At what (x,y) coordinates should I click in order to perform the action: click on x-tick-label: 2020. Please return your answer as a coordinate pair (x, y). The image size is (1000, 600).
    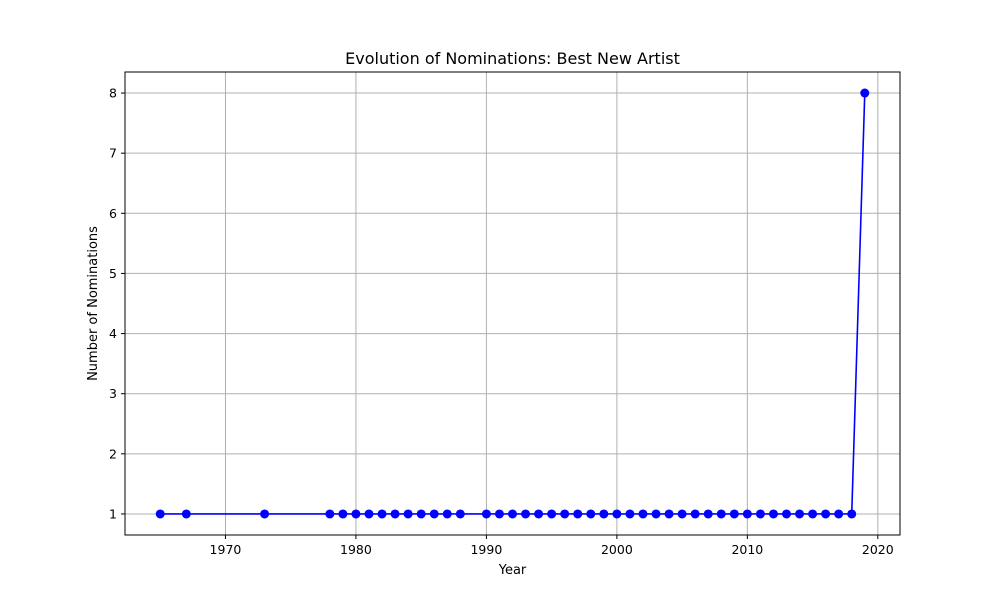
    Looking at the image, I should click on (878, 549).